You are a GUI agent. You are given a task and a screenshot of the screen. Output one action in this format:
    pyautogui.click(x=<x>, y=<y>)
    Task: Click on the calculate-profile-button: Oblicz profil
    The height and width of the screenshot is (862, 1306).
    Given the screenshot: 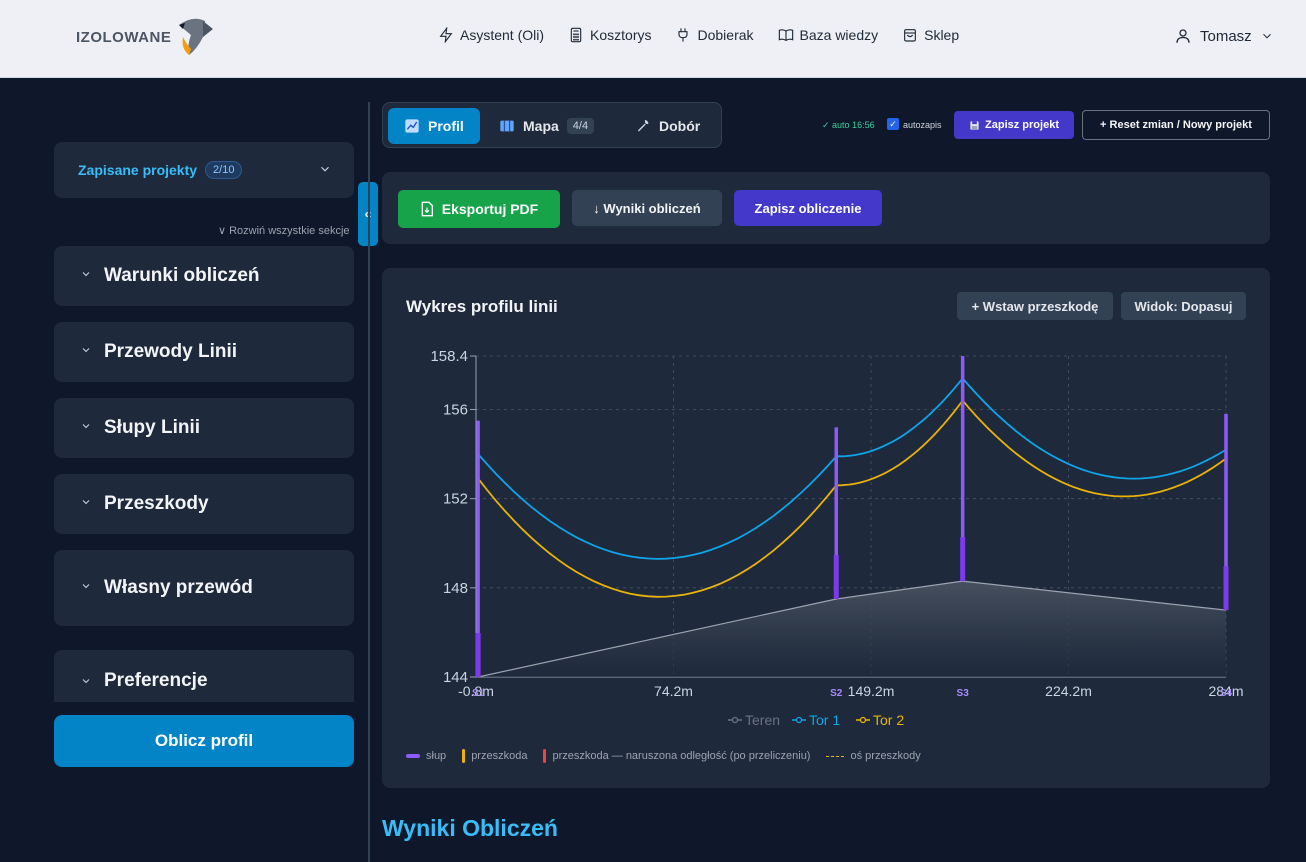 What is the action you would take?
    pyautogui.click(x=204, y=741)
    